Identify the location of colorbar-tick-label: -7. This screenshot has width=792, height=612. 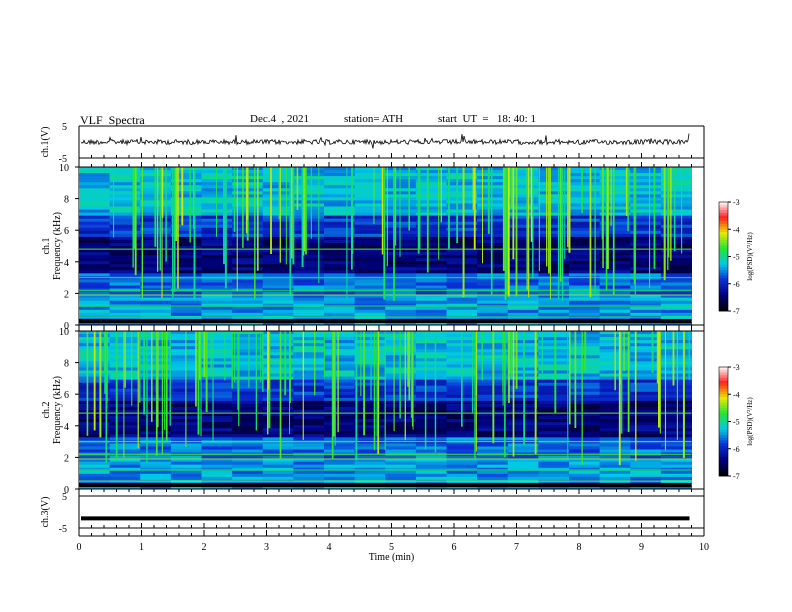
(736, 311).